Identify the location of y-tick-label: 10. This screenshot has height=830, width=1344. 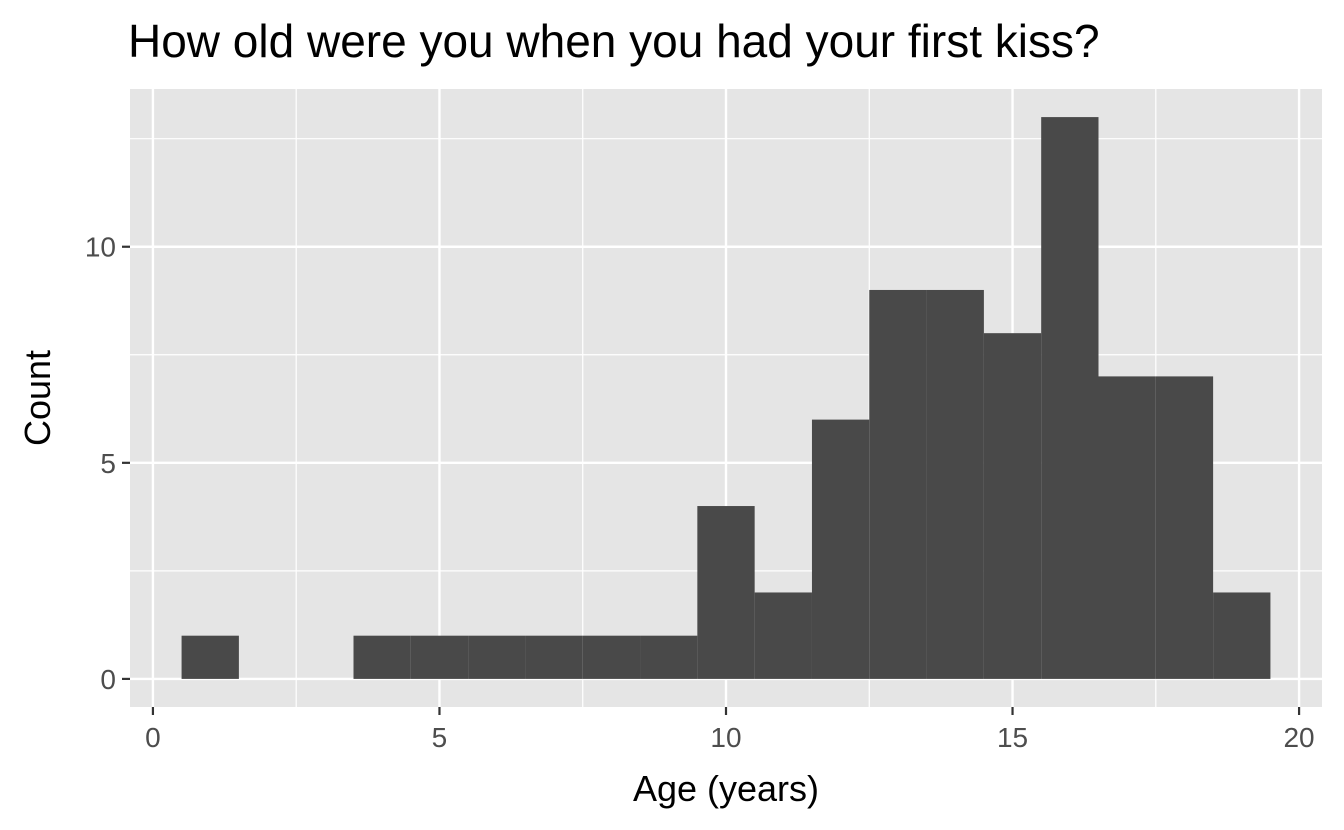
(100, 247).